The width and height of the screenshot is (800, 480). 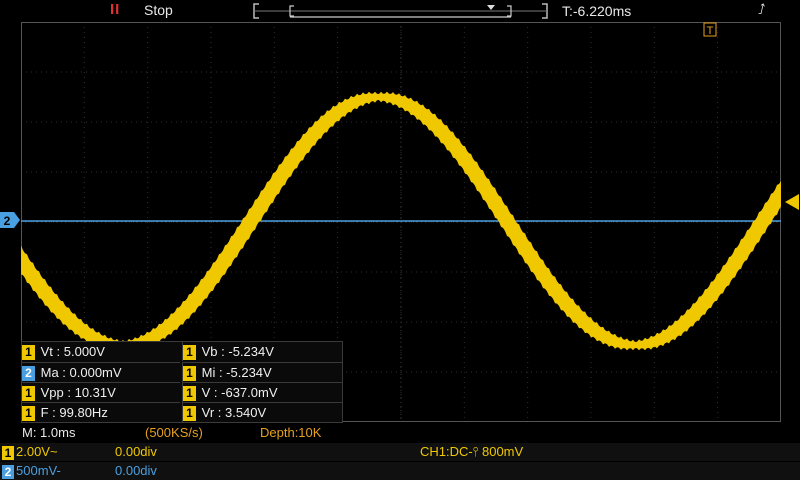 I want to click on measurement-vtop: 1 Vt : 5.000V, so click(x=101, y=351).